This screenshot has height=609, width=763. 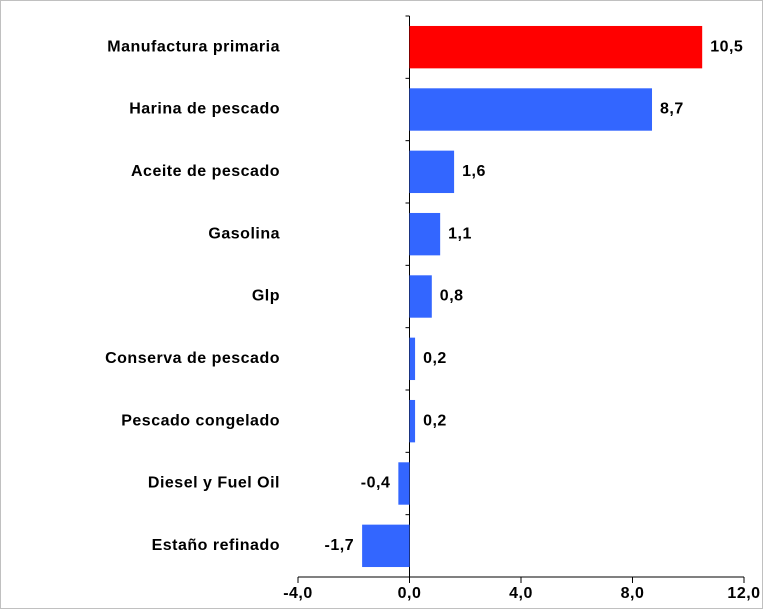 I want to click on data-label: 1,6, so click(x=474, y=171).